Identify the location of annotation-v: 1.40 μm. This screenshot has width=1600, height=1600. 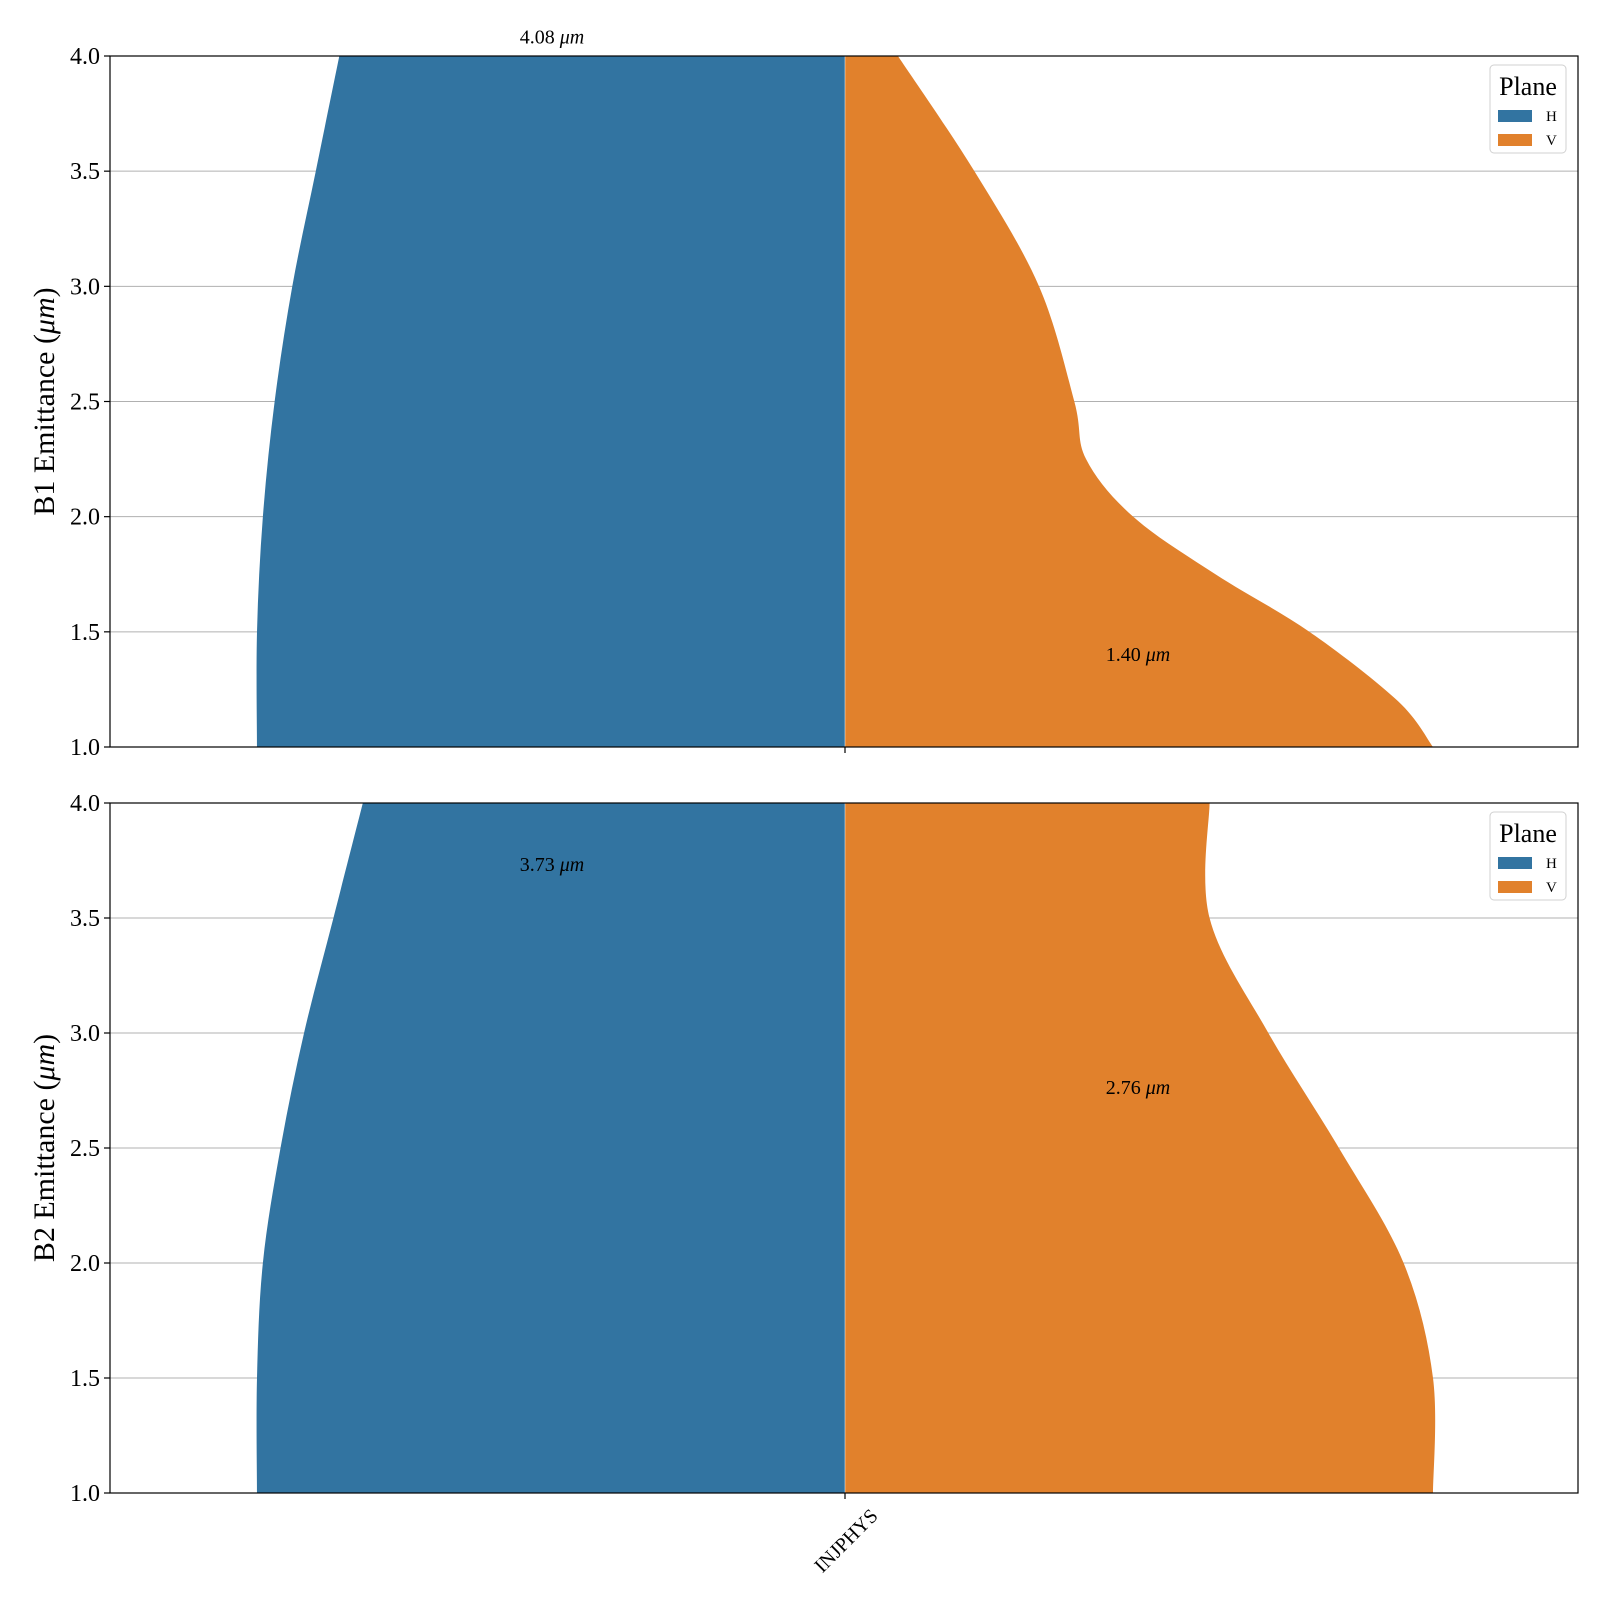
(1138, 655).